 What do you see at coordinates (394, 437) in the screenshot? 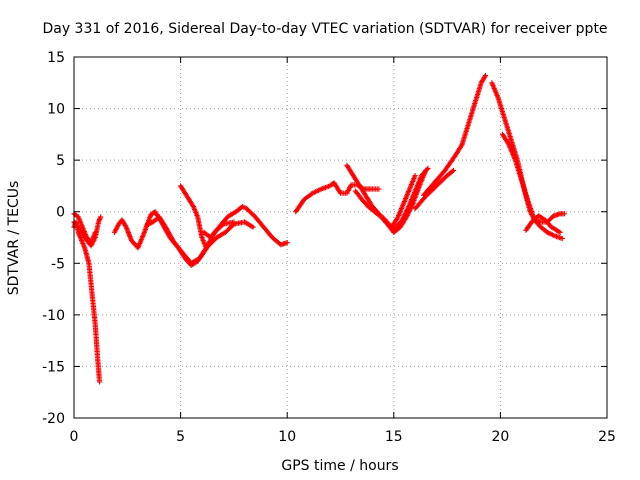
I see `x-tick-label: 15` at bounding box center [394, 437].